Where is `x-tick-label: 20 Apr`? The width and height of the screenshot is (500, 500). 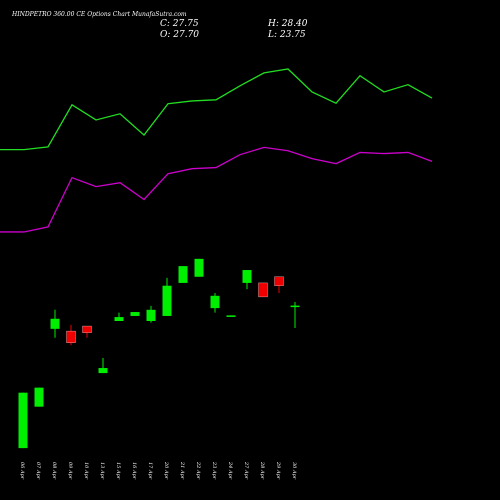 x-tick-label: 20 Apr is located at coordinates (166, 470).